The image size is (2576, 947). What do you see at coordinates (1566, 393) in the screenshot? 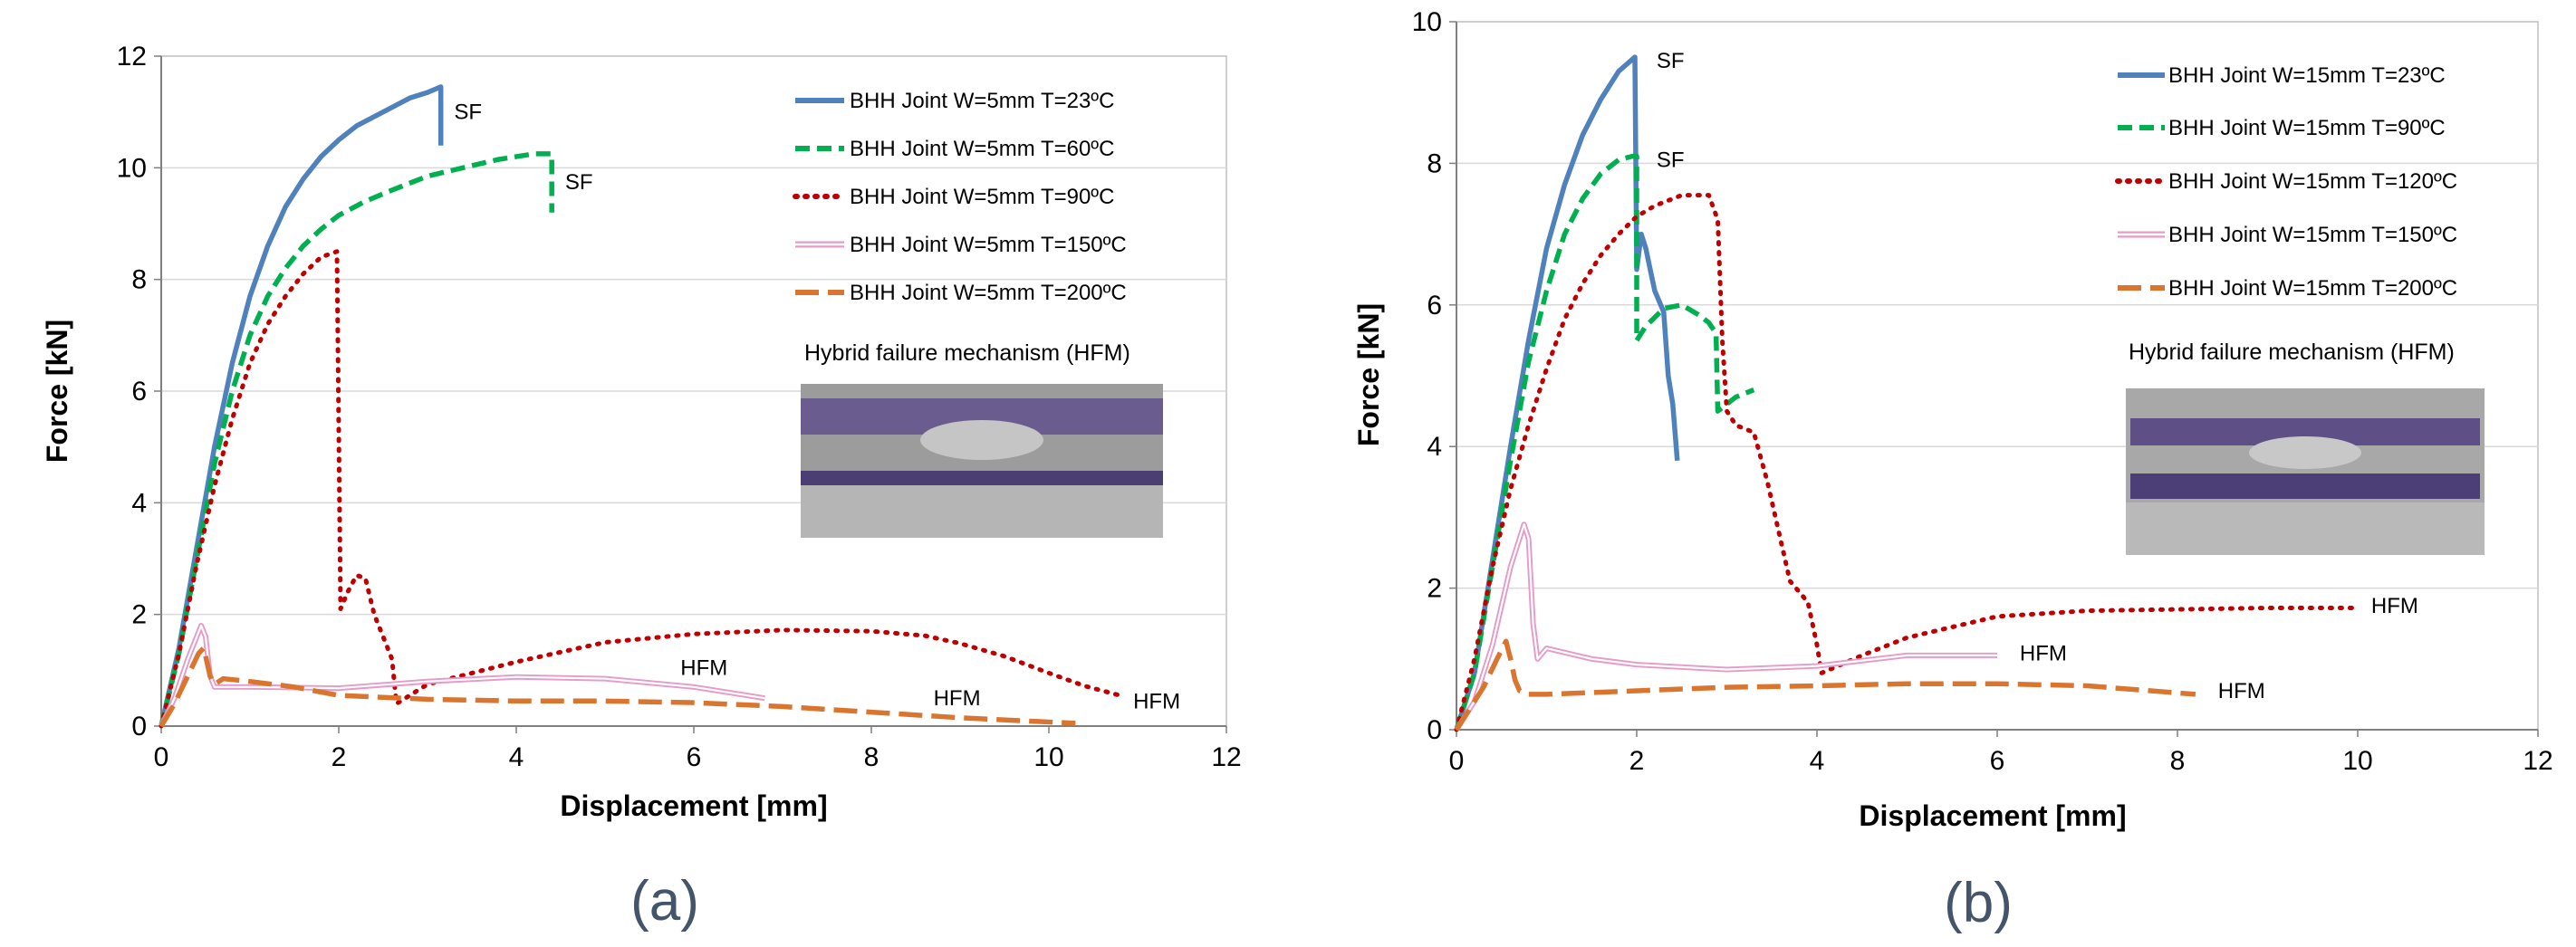
I see `series-line-bhh-joint-w-15mm-t-23-c` at bounding box center [1566, 393].